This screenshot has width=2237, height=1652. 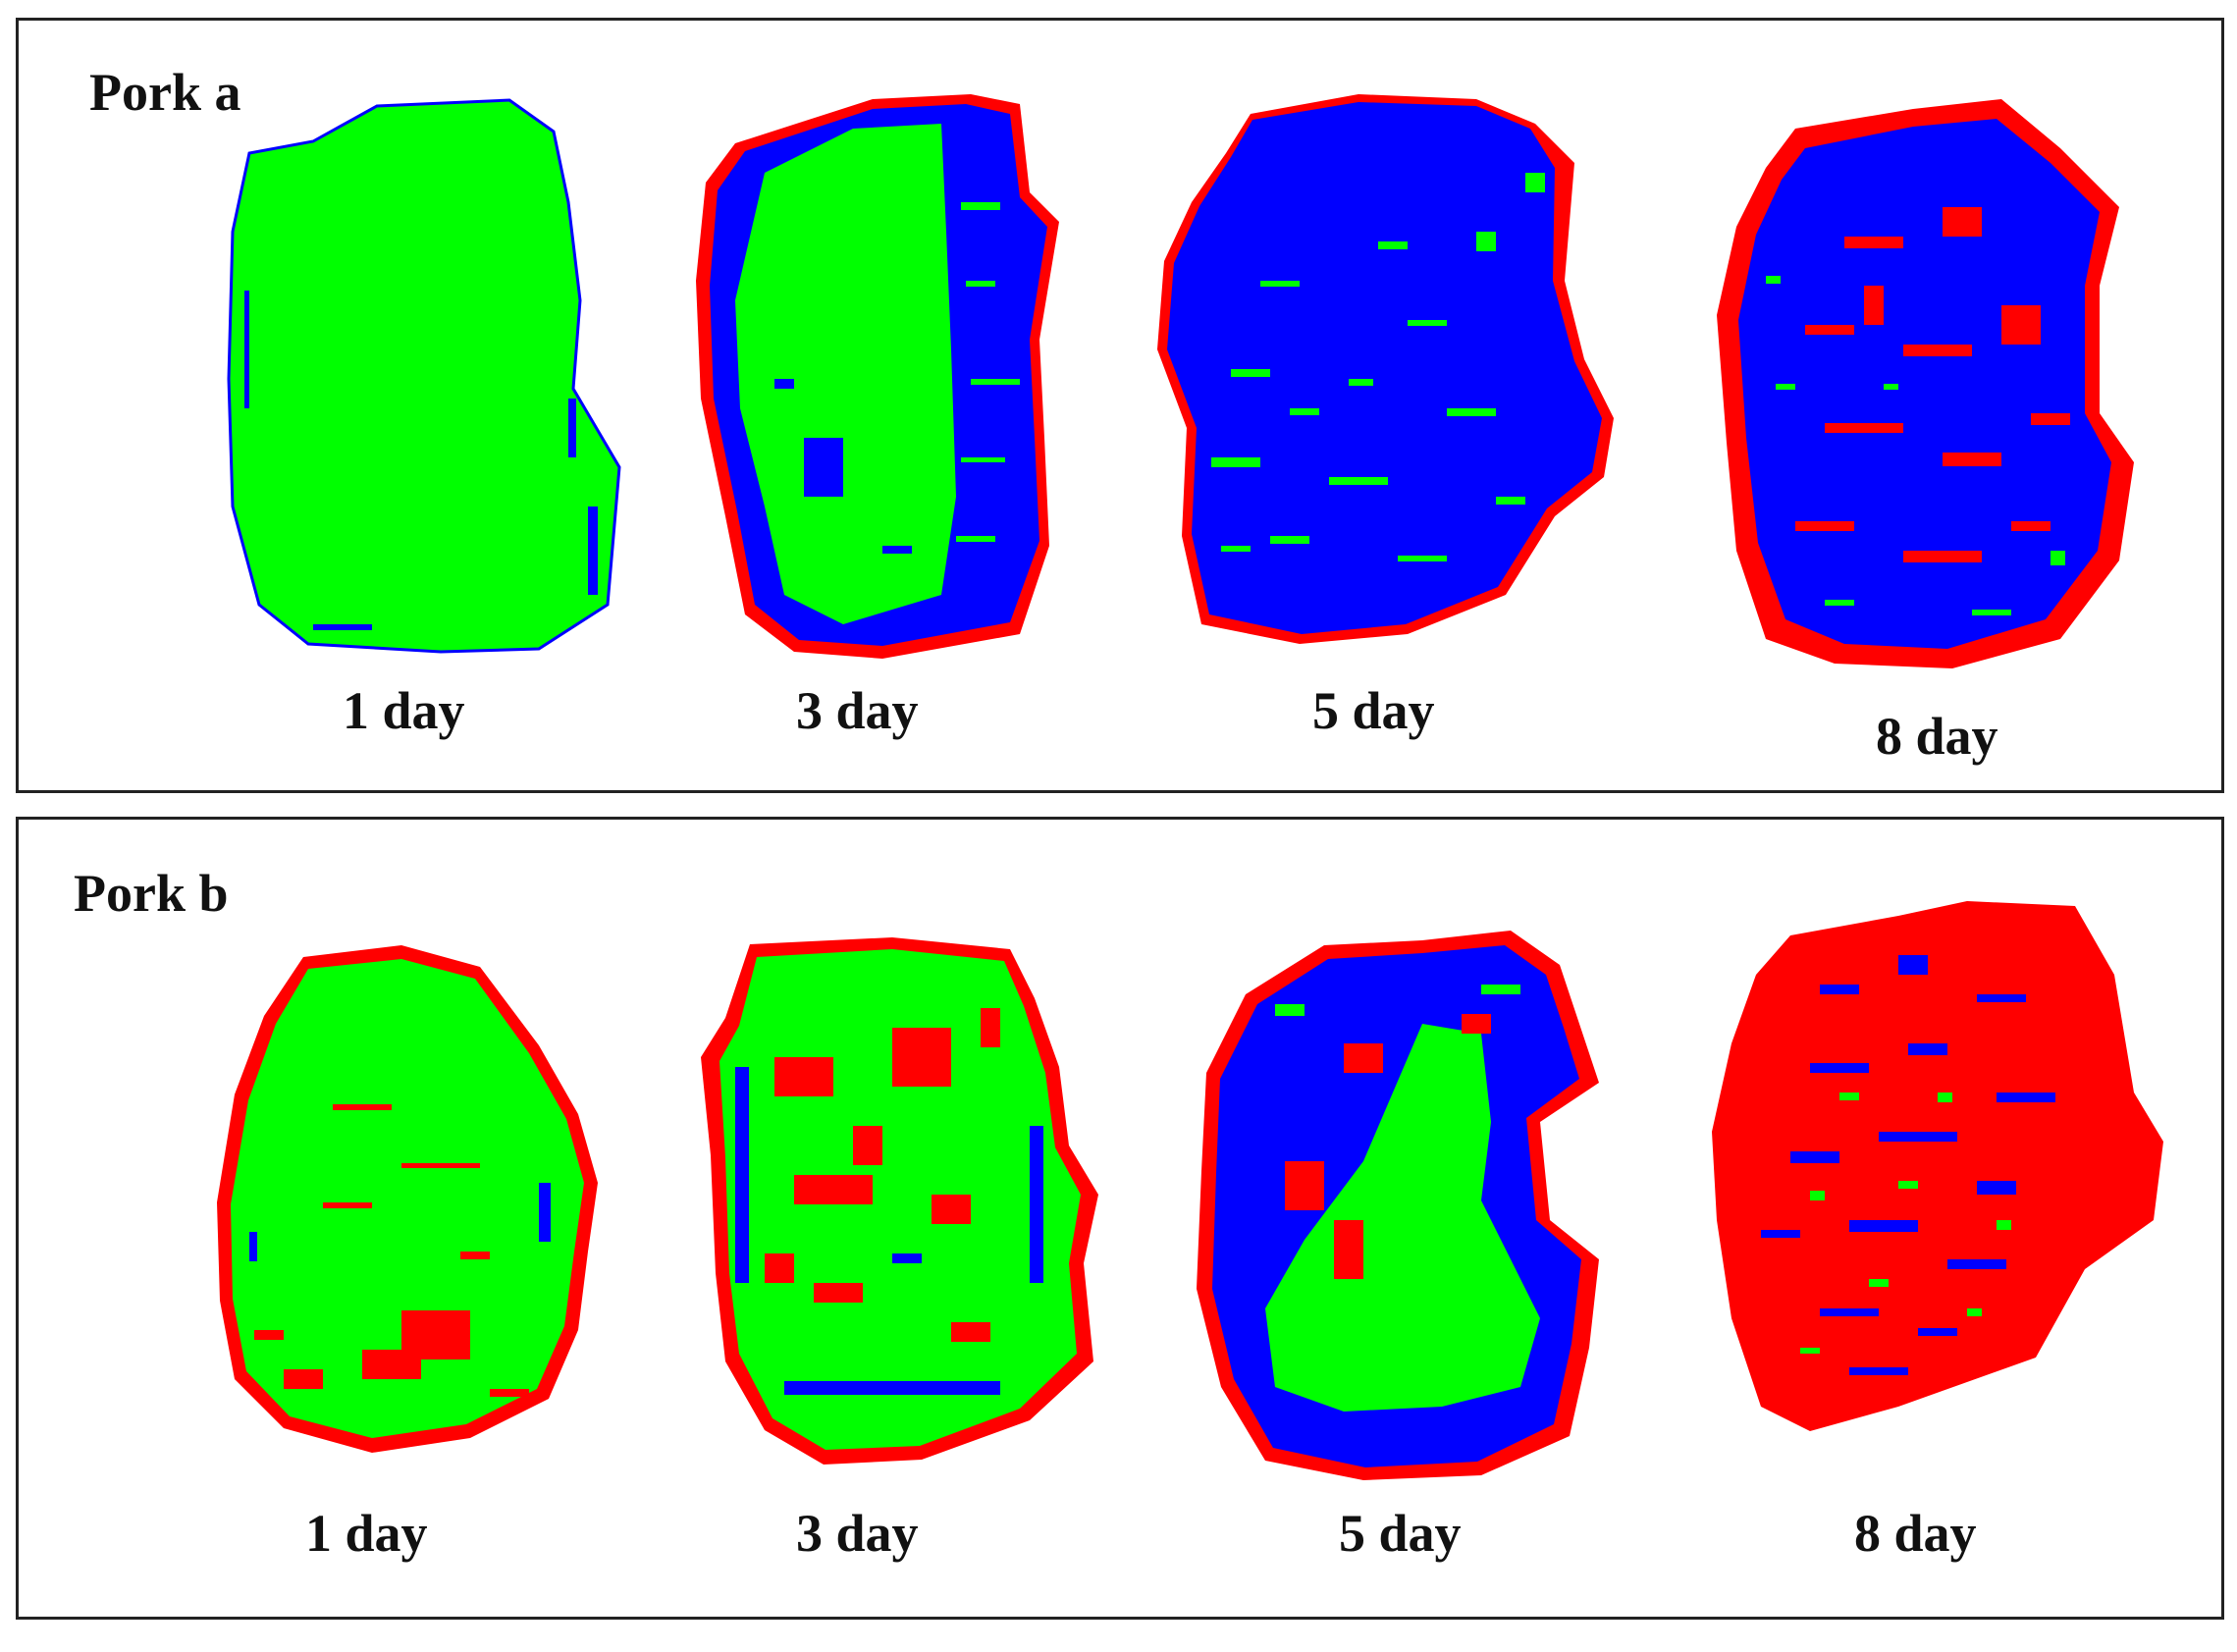 I want to click on sample-image-a-1day, so click(x=421, y=388).